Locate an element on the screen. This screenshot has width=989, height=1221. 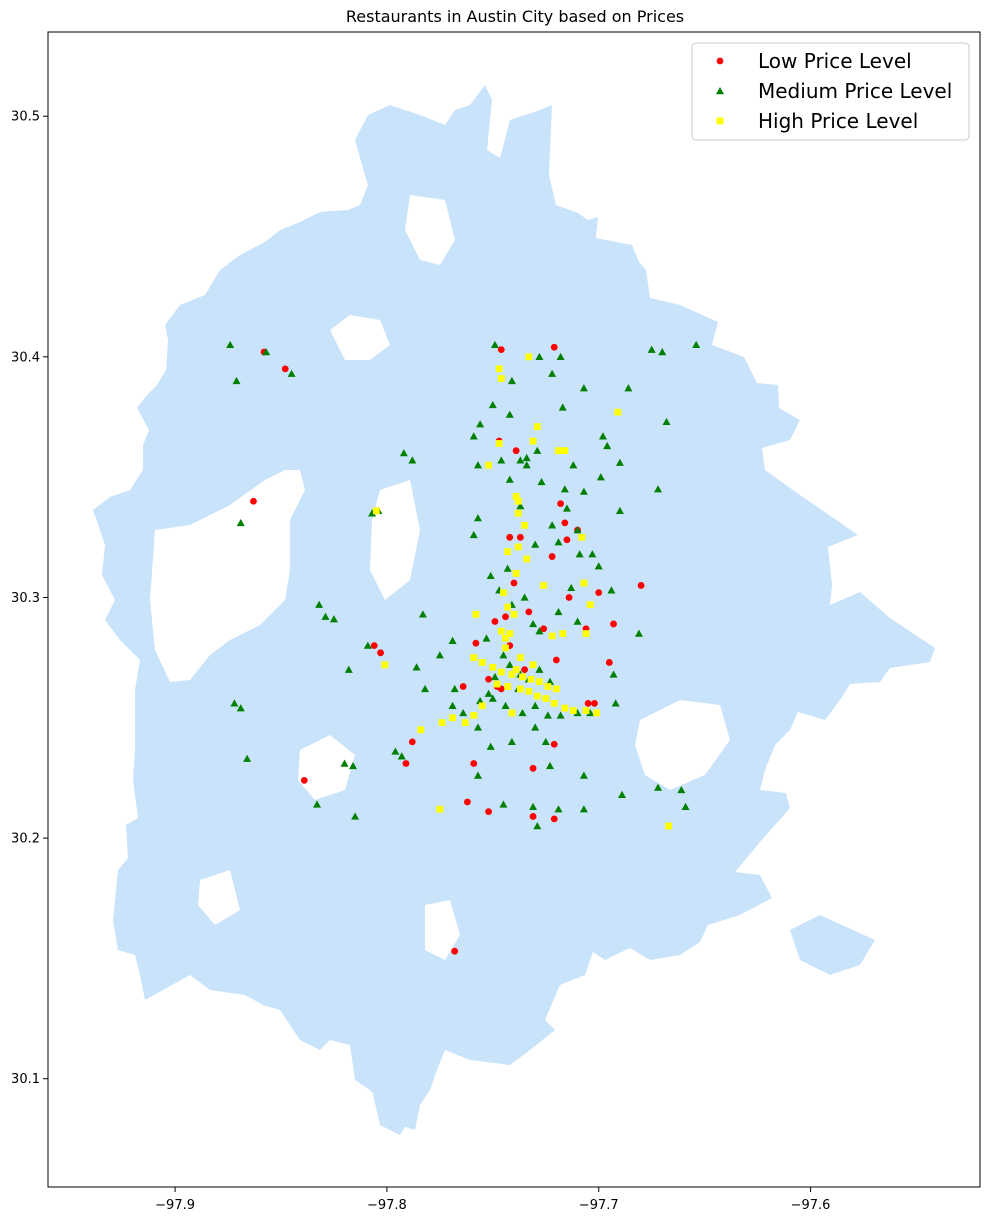
legend-box is located at coordinates (830, 91).